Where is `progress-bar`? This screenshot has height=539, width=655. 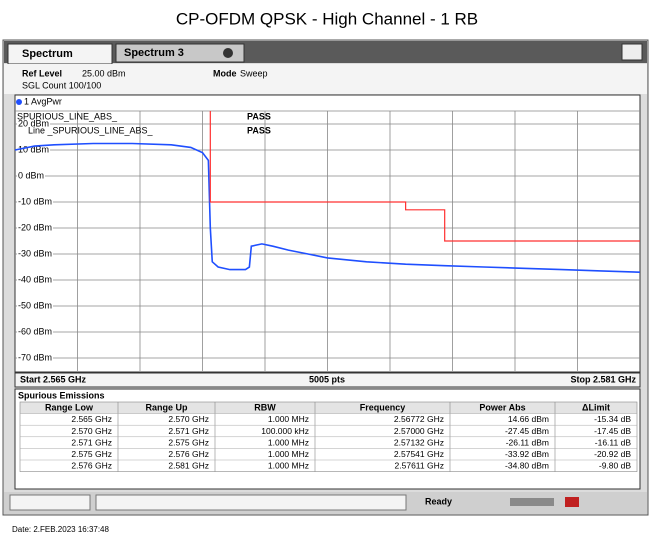
progress-bar is located at coordinates (532, 502).